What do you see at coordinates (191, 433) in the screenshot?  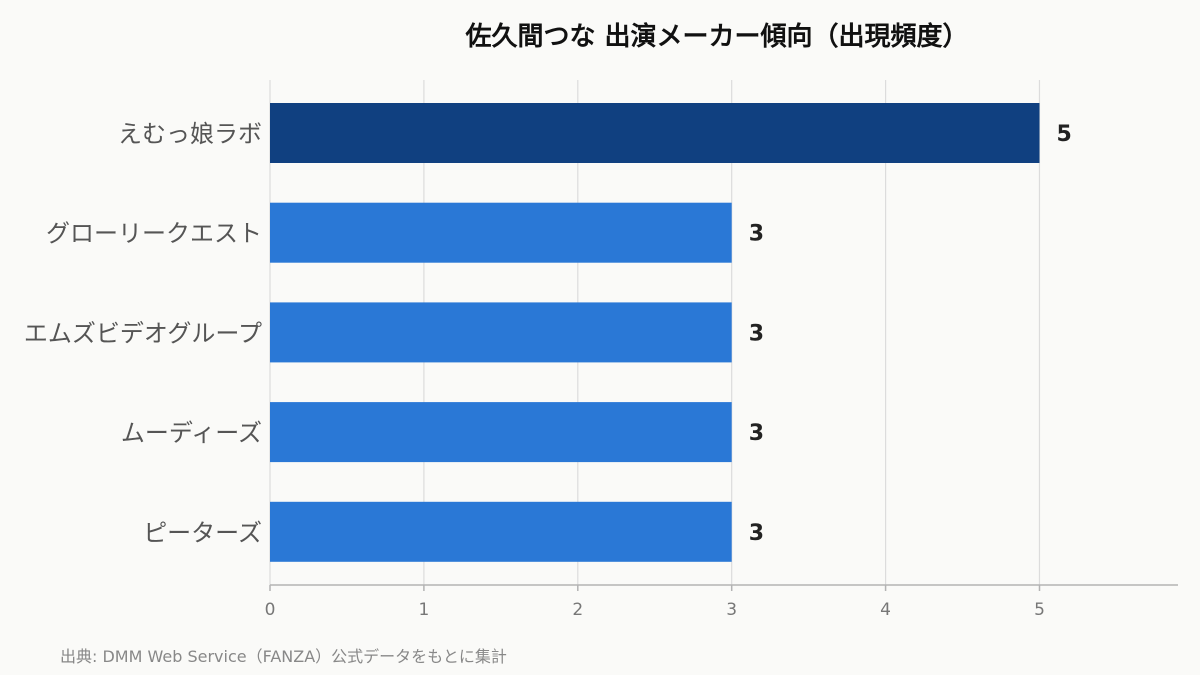 I see `category-label-3: ムーディーズ` at bounding box center [191, 433].